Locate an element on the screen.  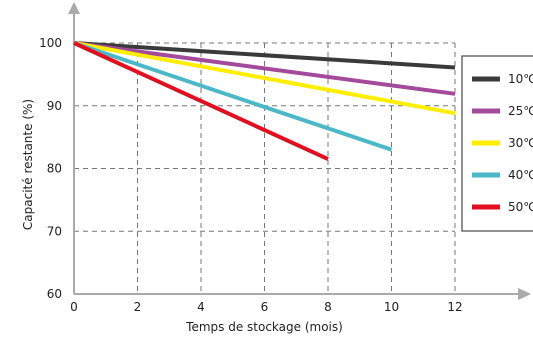
y-axis-arrow is located at coordinates (74, 8).